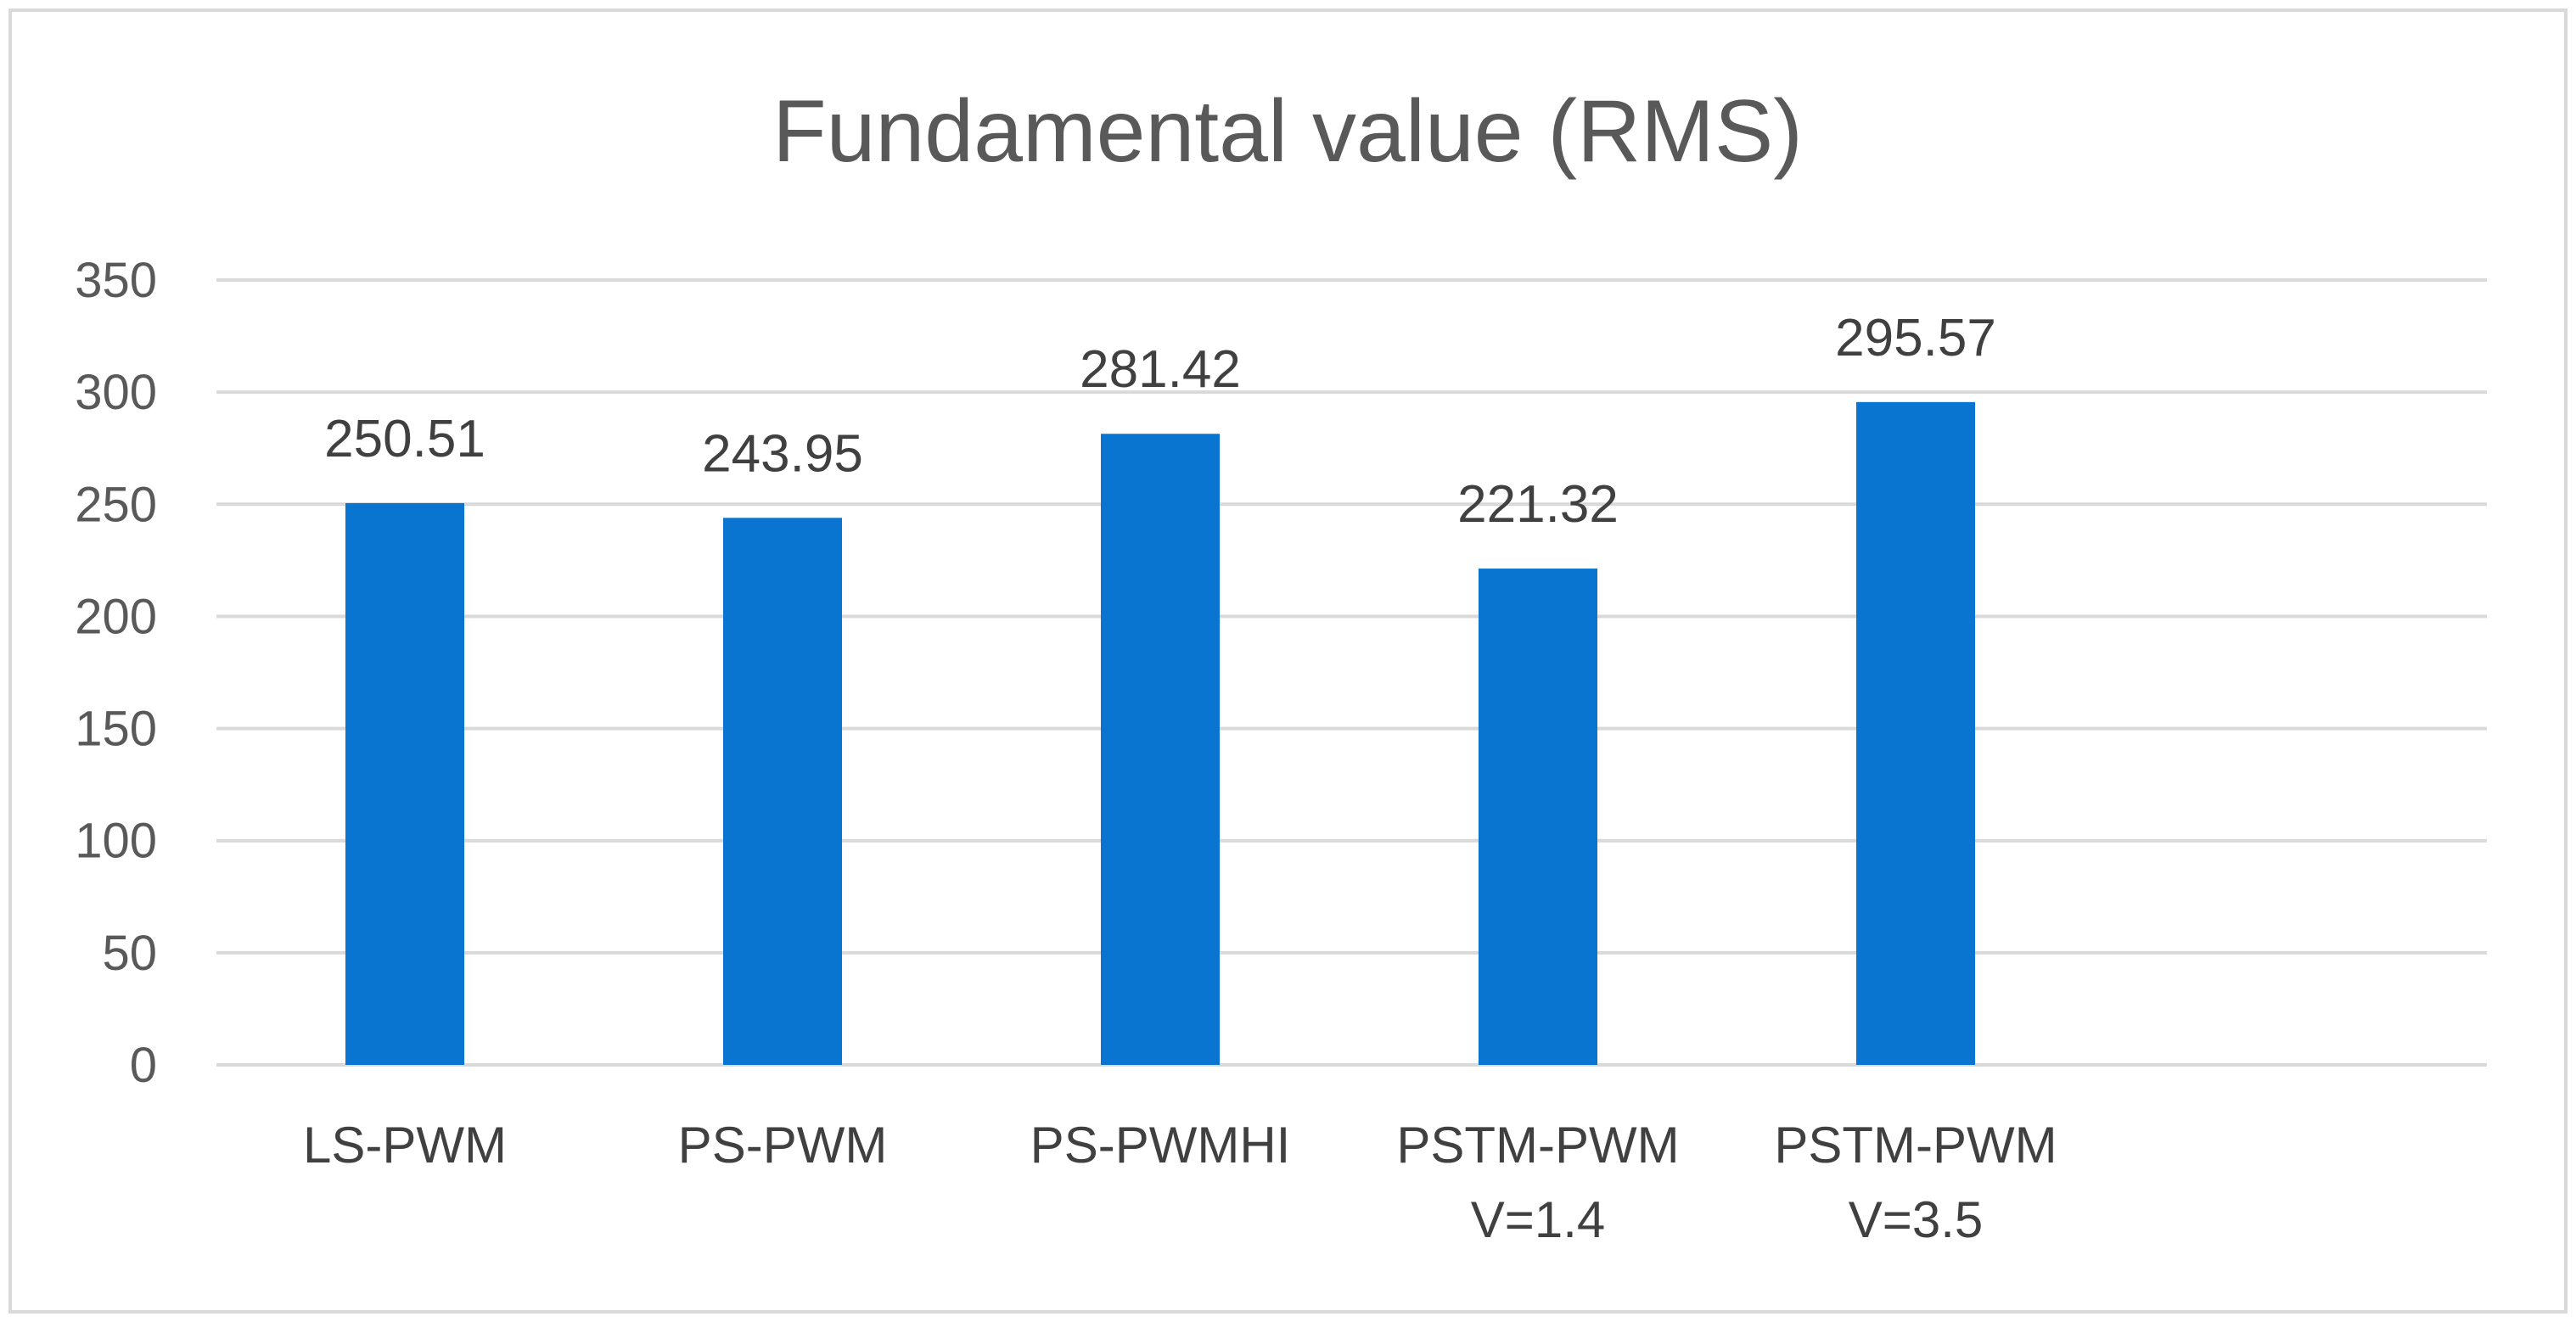 The width and height of the screenshot is (2576, 1322). I want to click on x-category-label: PS-PWMHI, so click(1160, 1145).